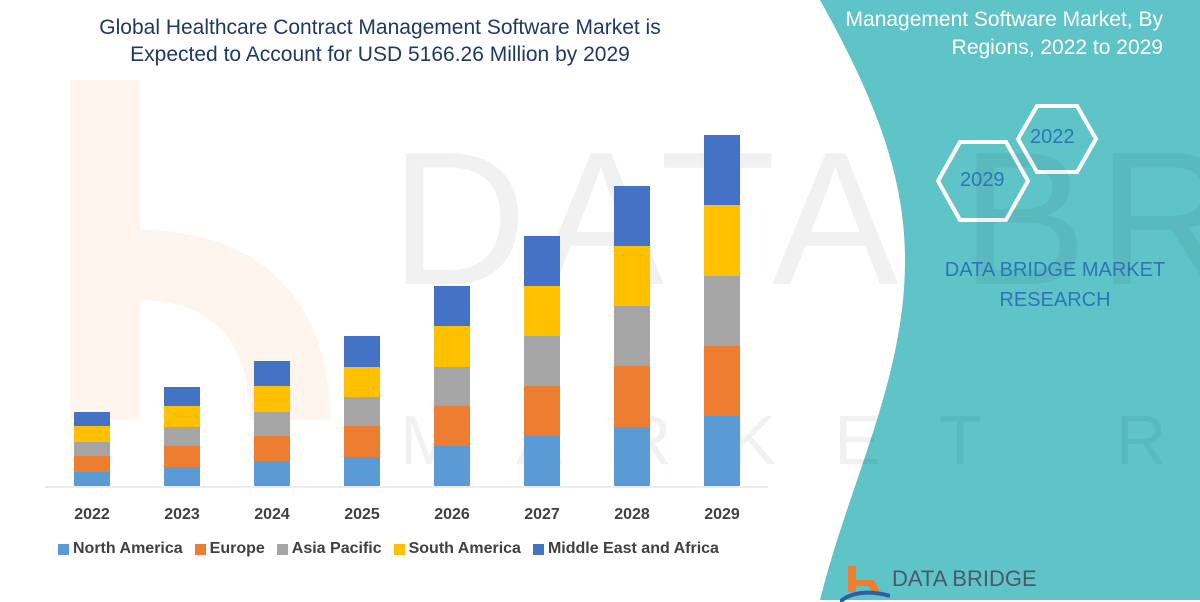 Image resolution: width=1200 pixels, height=602 pixels. What do you see at coordinates (722, 514) in the screenshot?
I see `x-tick-label: 2029` at bounding box center [722, 514].